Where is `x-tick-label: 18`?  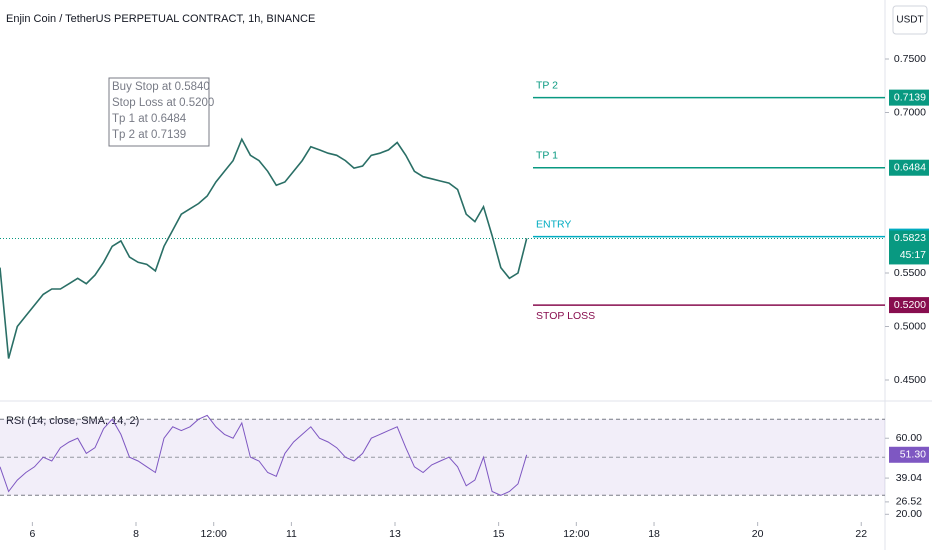
x-tick-label: 18 is located at coordinates (654, 534).